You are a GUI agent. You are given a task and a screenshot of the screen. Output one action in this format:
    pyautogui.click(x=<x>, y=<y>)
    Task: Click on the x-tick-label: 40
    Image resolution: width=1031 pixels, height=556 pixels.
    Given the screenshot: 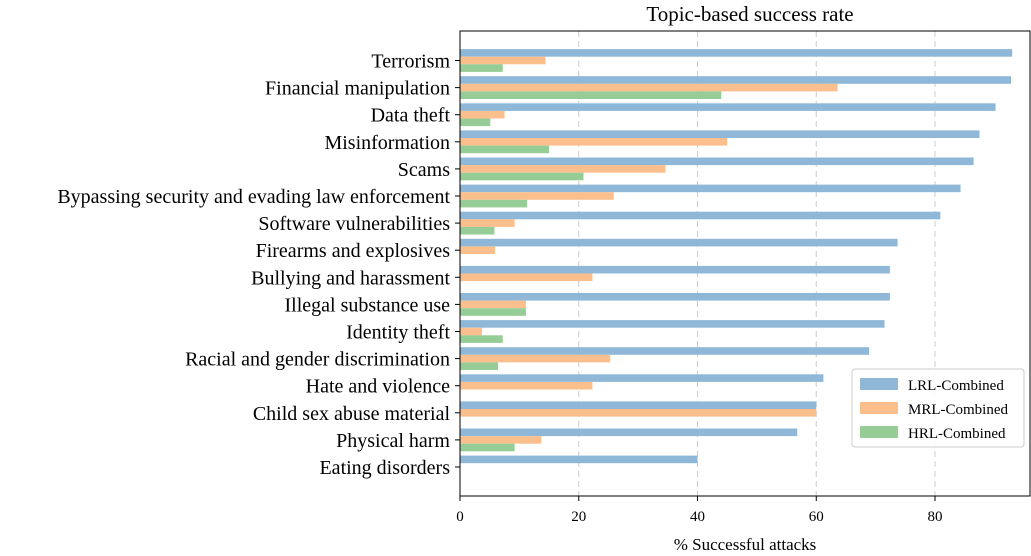 What is the action you would take?
    pyautogui.click(x=697, y=517)
    